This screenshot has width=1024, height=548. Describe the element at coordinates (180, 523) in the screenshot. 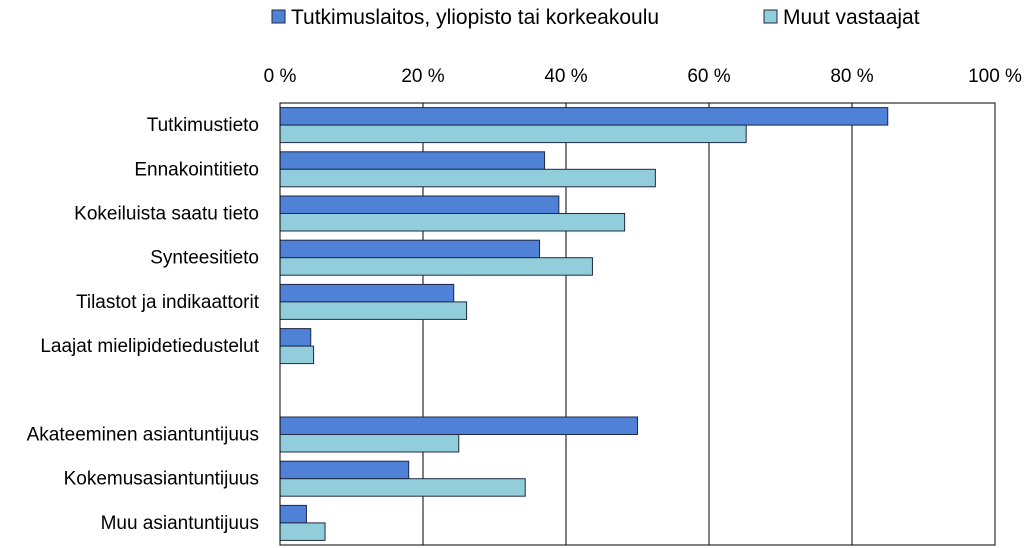

I see `category-label-muu-asiantuntijuus: Muu asiantuntijuus` at that location.